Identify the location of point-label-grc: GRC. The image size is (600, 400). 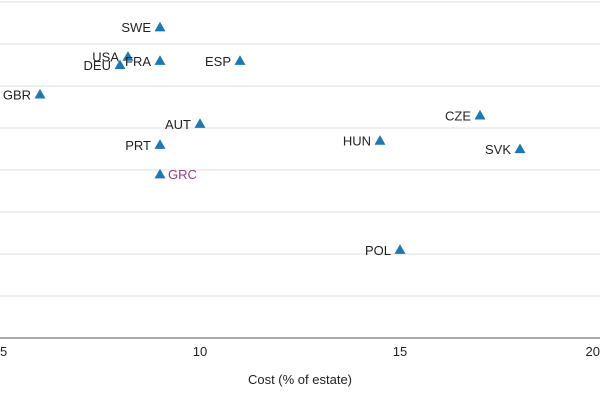
(182, 174).